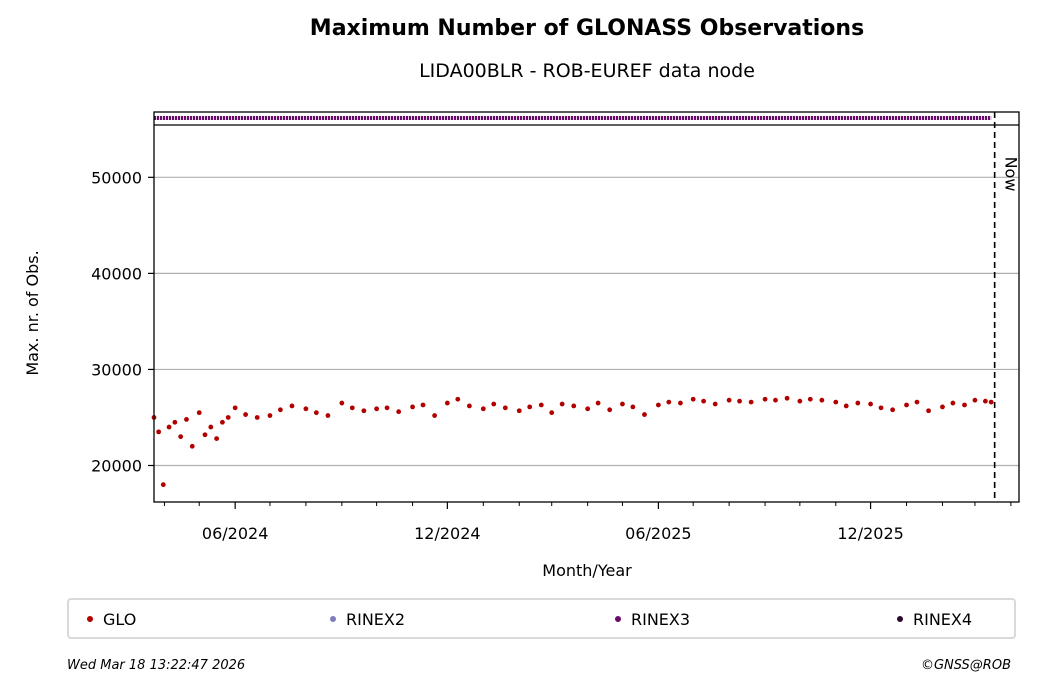  I want to click on legend-marker-glo, so click(90, 619).